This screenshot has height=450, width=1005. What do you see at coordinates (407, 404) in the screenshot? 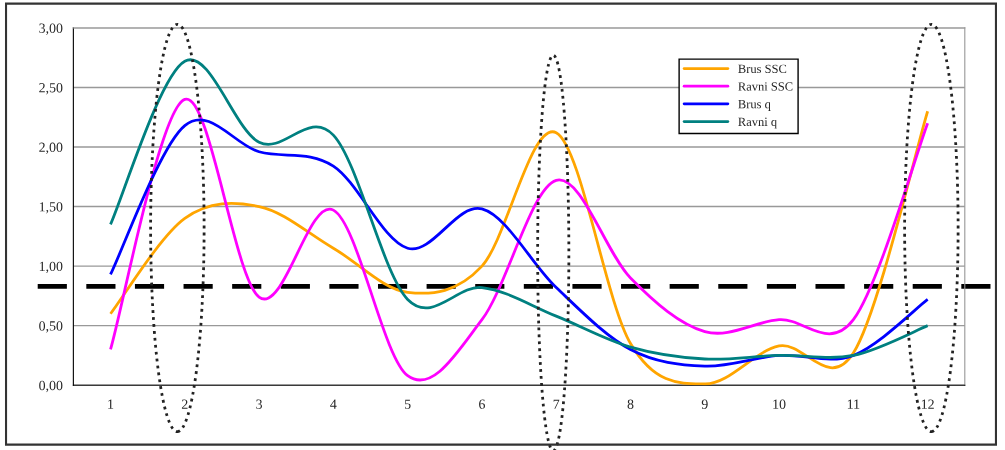
I see `x-tick-label: 5` at bounding box center [407, 404].